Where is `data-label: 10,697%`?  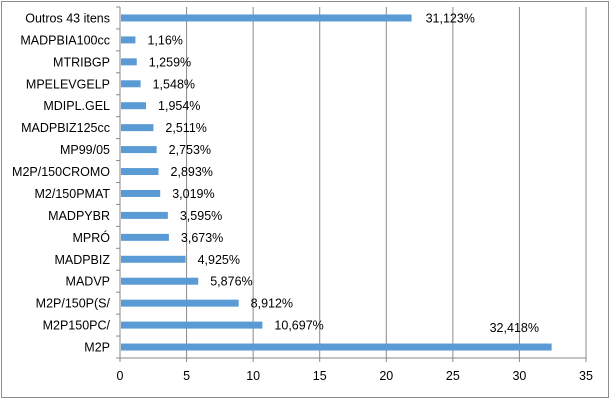 data-label: 10,697% is located at coordinates (298, 326).